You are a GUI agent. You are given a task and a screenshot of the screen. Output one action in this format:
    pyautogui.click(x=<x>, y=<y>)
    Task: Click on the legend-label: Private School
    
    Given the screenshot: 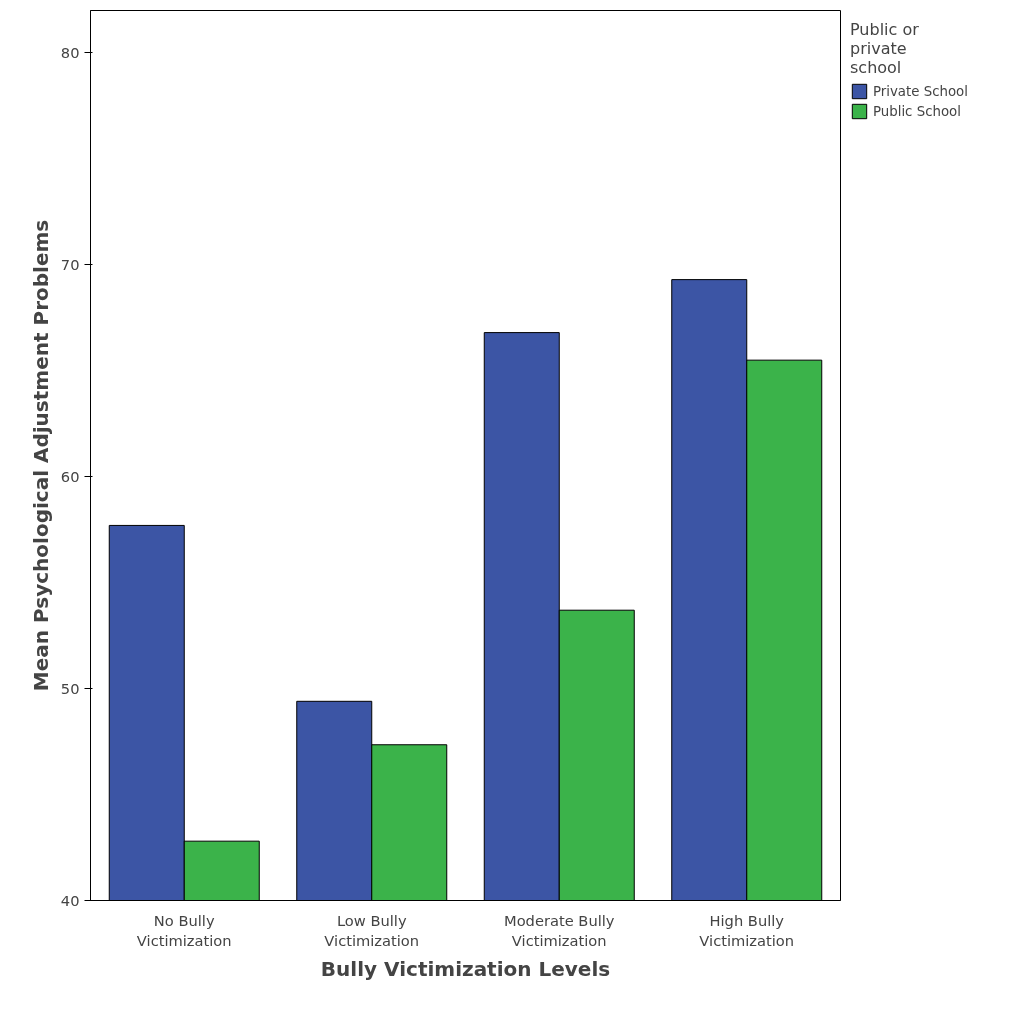 What is the action you would take?
    pyautogui.click(x=920, y=91)
    